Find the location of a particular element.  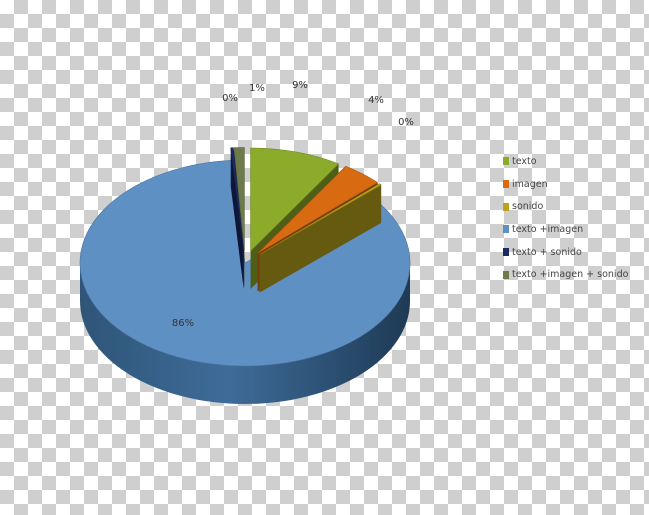

data-label-texto-imagen: 86% is located at coordinates (183, 323).